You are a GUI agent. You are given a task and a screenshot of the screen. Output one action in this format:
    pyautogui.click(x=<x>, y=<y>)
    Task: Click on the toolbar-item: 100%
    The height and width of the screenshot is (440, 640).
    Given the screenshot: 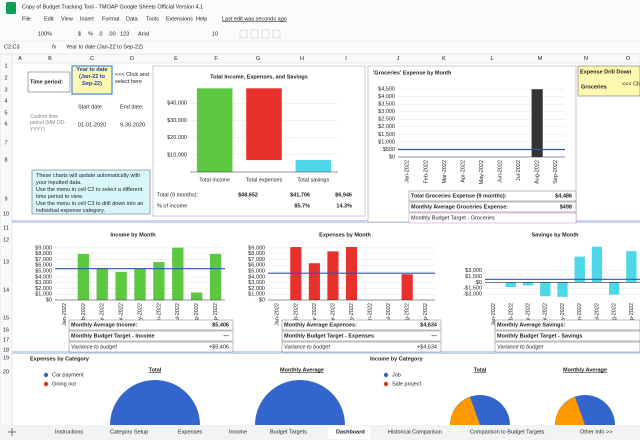 What is the action you would take?
    pyautogui.click(x=45, y=34)
    